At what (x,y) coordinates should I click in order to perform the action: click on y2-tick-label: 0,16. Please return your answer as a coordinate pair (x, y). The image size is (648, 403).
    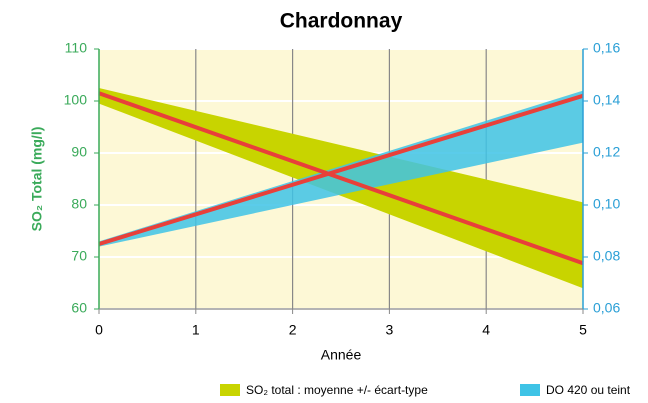
    Looking at the image, I should click on (606, 48).